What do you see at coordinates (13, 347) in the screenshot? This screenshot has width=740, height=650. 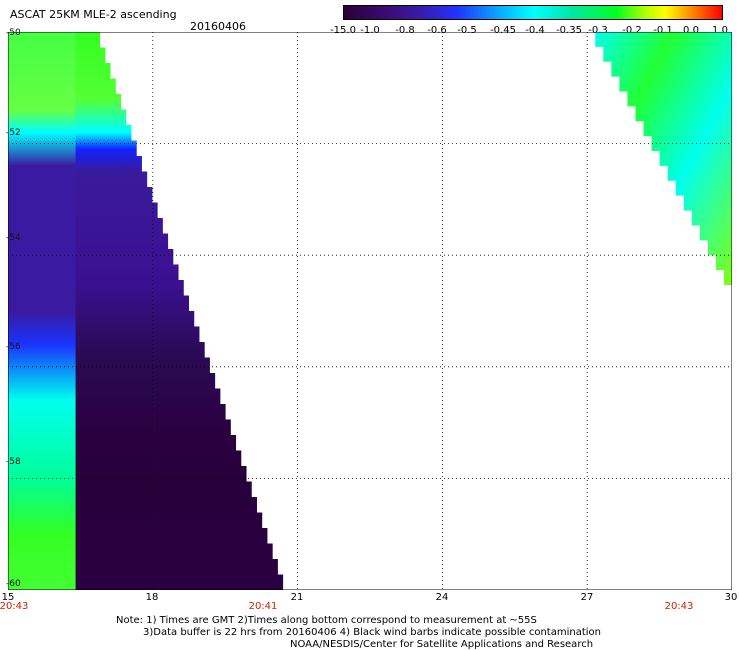 I see `lat-label: -56` at bounding box center [13, 347].